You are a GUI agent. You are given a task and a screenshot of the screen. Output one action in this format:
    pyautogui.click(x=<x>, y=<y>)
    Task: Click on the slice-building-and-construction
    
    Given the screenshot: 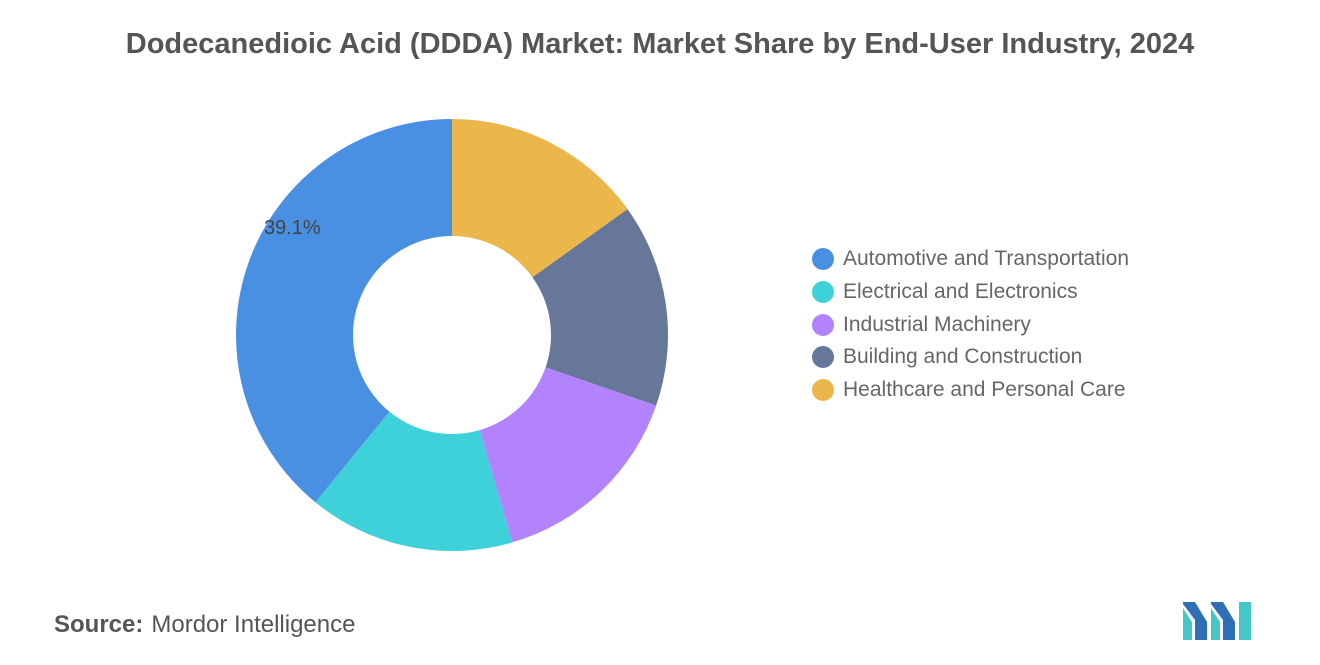 What is the action you would take?
    pyautogui.click(x=600, y=307)
    